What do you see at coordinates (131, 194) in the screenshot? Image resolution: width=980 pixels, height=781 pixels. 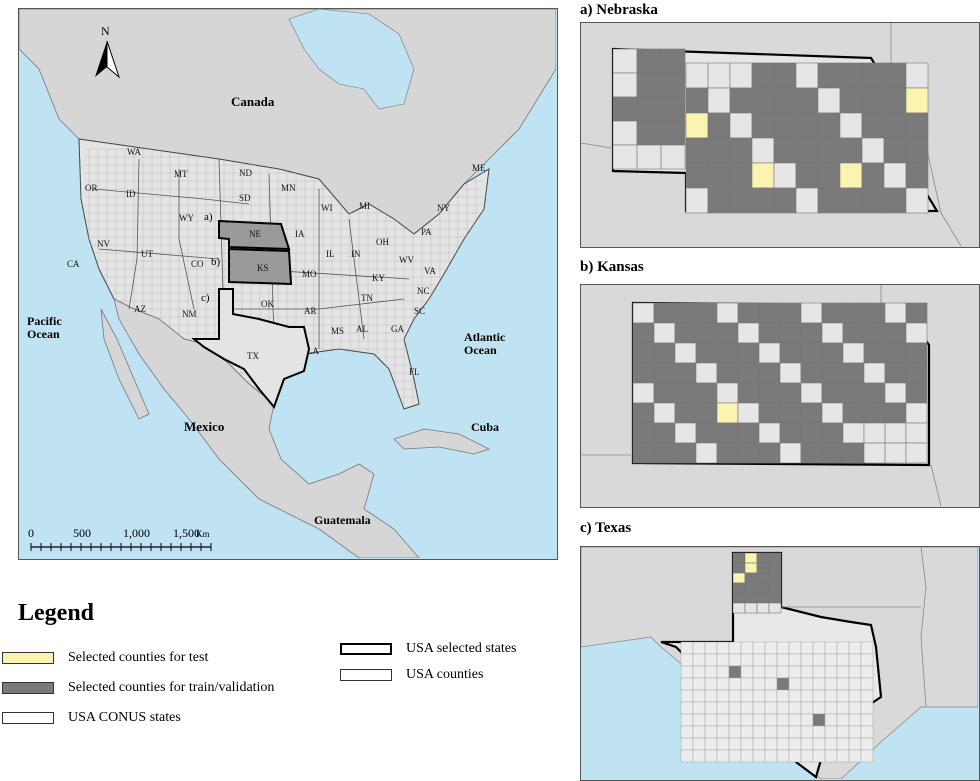 I see `state-label-id: ID` at bounding box center [131, 194].